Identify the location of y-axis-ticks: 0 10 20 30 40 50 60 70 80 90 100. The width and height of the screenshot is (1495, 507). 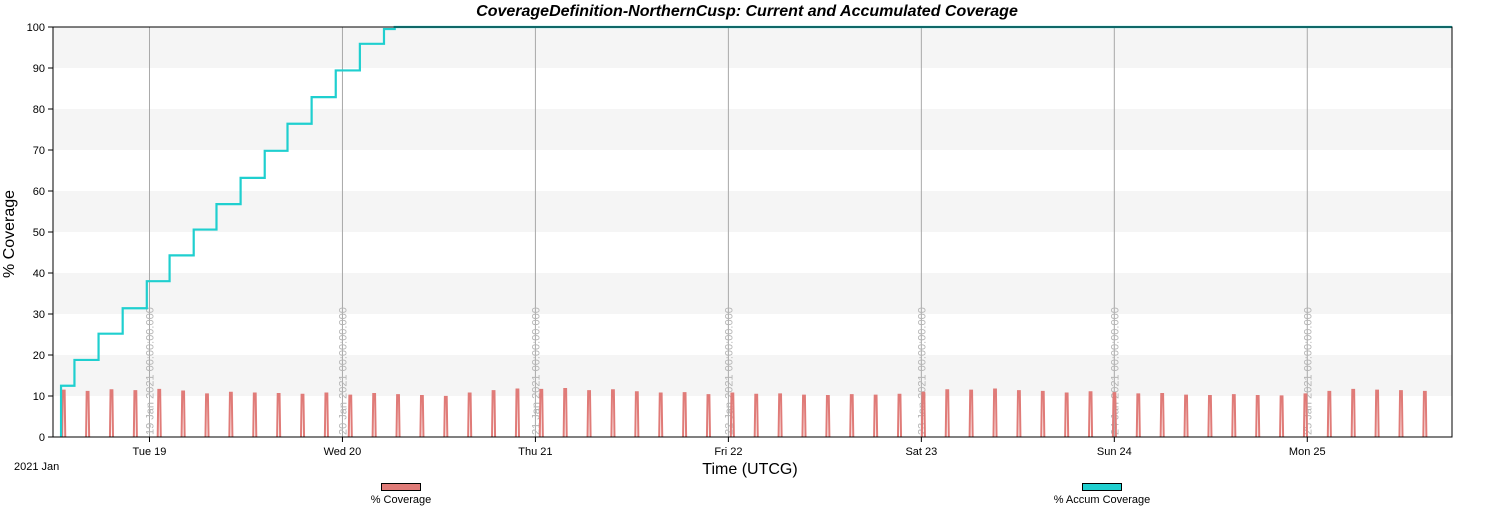
(40, 233).